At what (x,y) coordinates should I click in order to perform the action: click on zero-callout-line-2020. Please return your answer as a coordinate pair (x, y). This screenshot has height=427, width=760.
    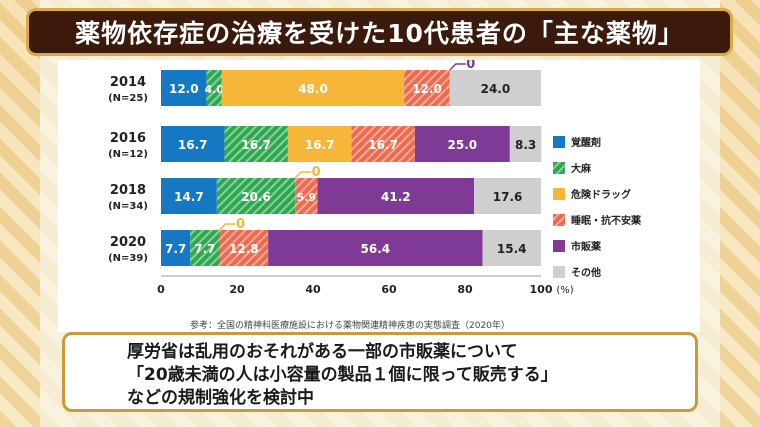
    Looking at the image, I should click on (227, 227).